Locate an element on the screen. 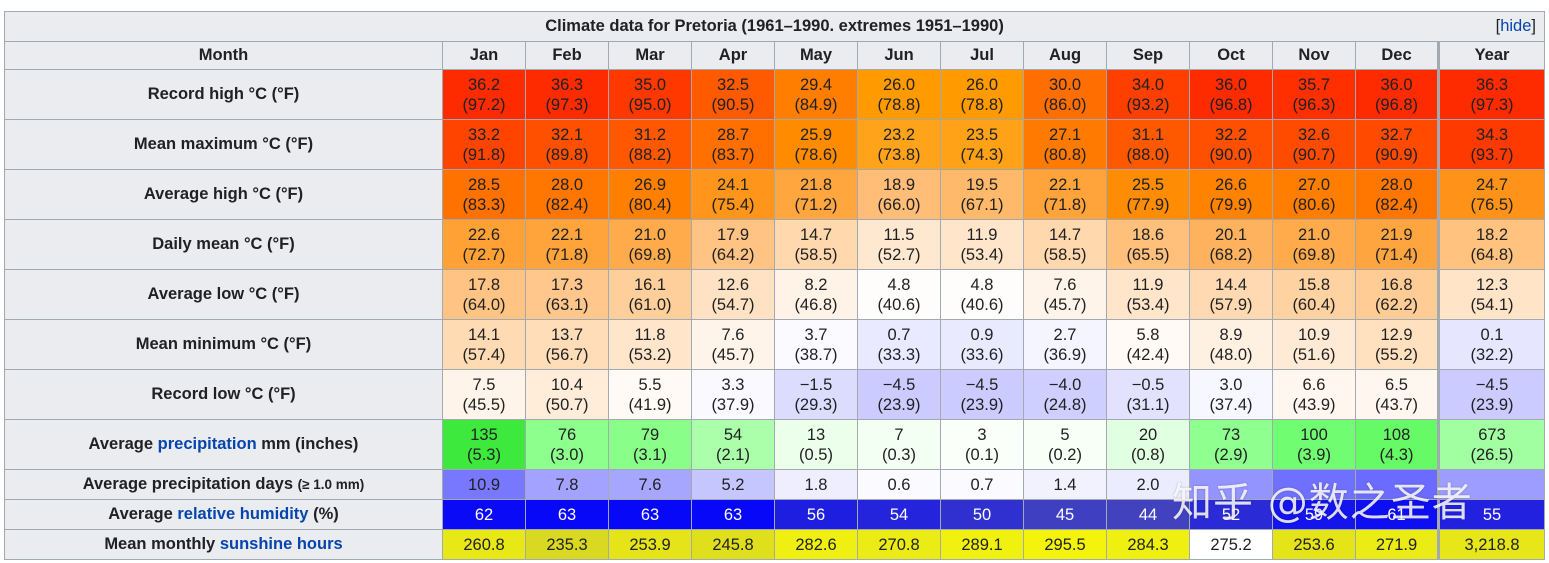 The height and width of the screenshot is (563, 1549). row-header-text: Average high °C (°F) is located at coordinates (223, 194).